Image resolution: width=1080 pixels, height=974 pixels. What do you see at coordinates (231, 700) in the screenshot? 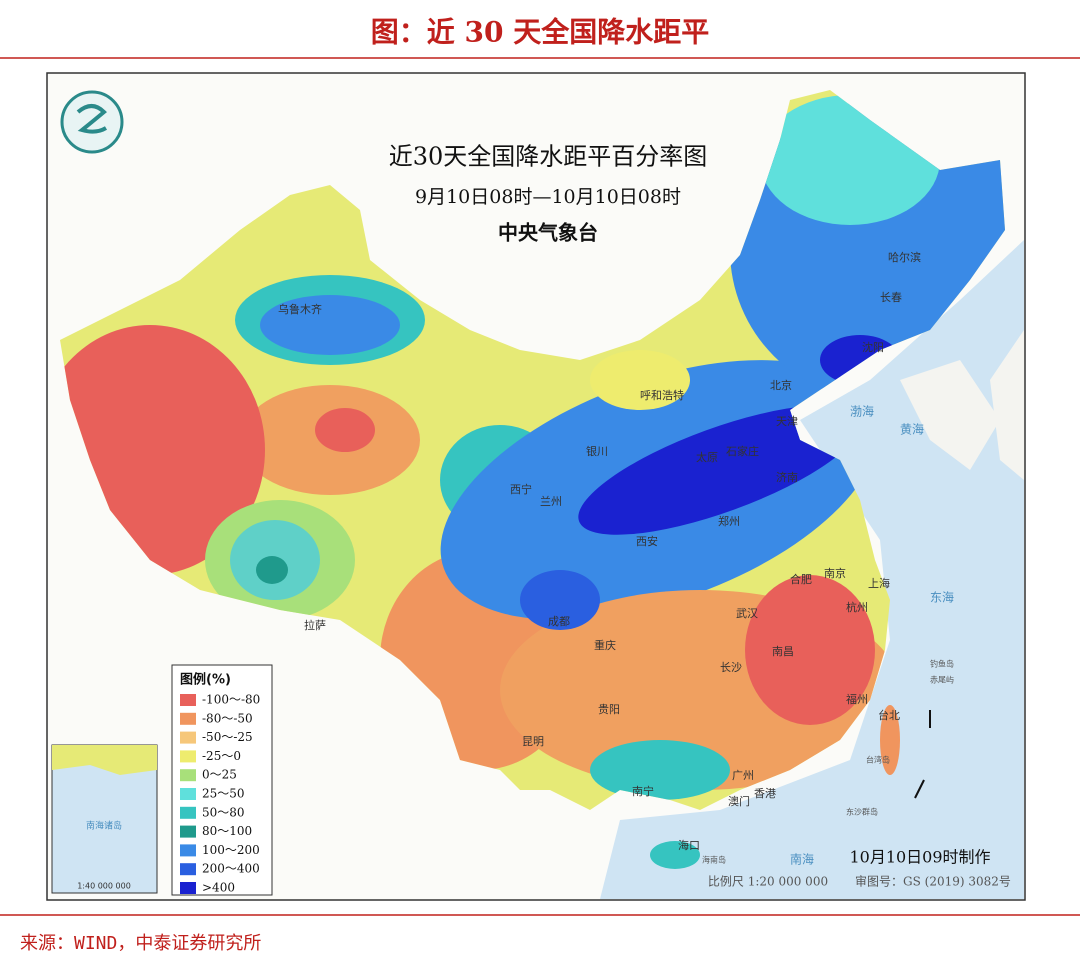
I see `legend-label: -100～-80` at bounding box center [231, 700].